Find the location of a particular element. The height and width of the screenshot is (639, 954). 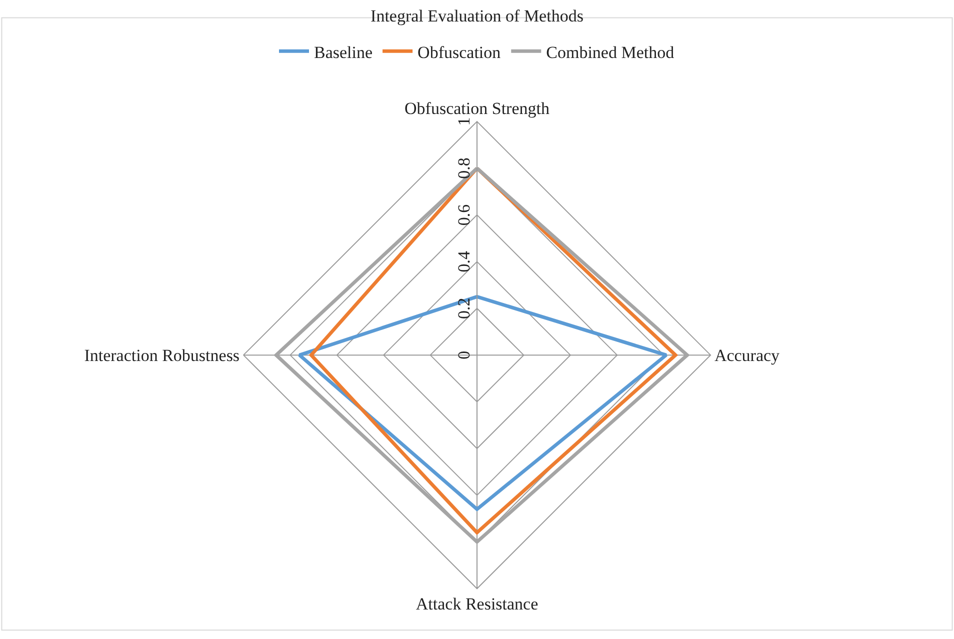

y-tick-label: 0.6 is located at coordinates (464, 215).